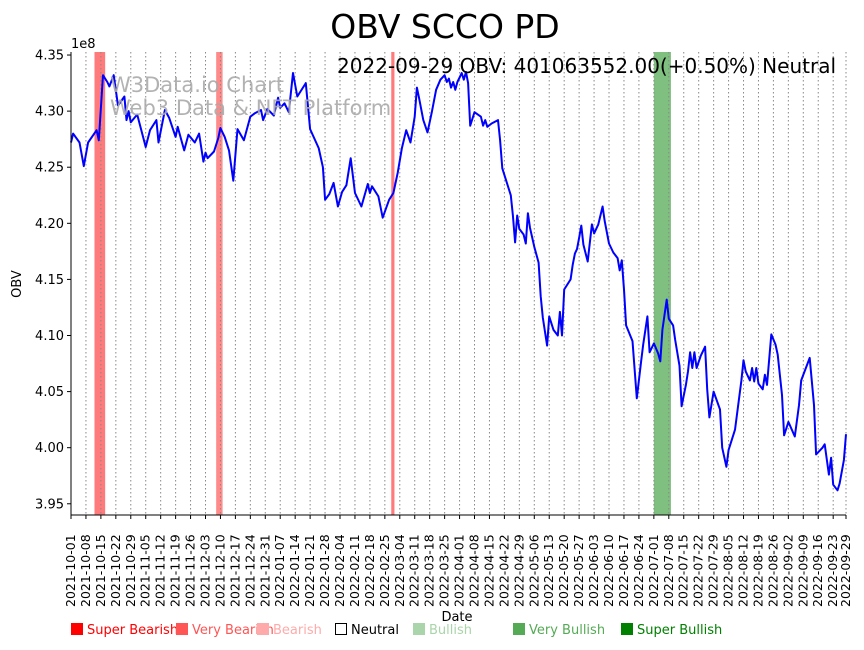  I want to click on x-tick-label: 2021-11-26, so click(190, 570).